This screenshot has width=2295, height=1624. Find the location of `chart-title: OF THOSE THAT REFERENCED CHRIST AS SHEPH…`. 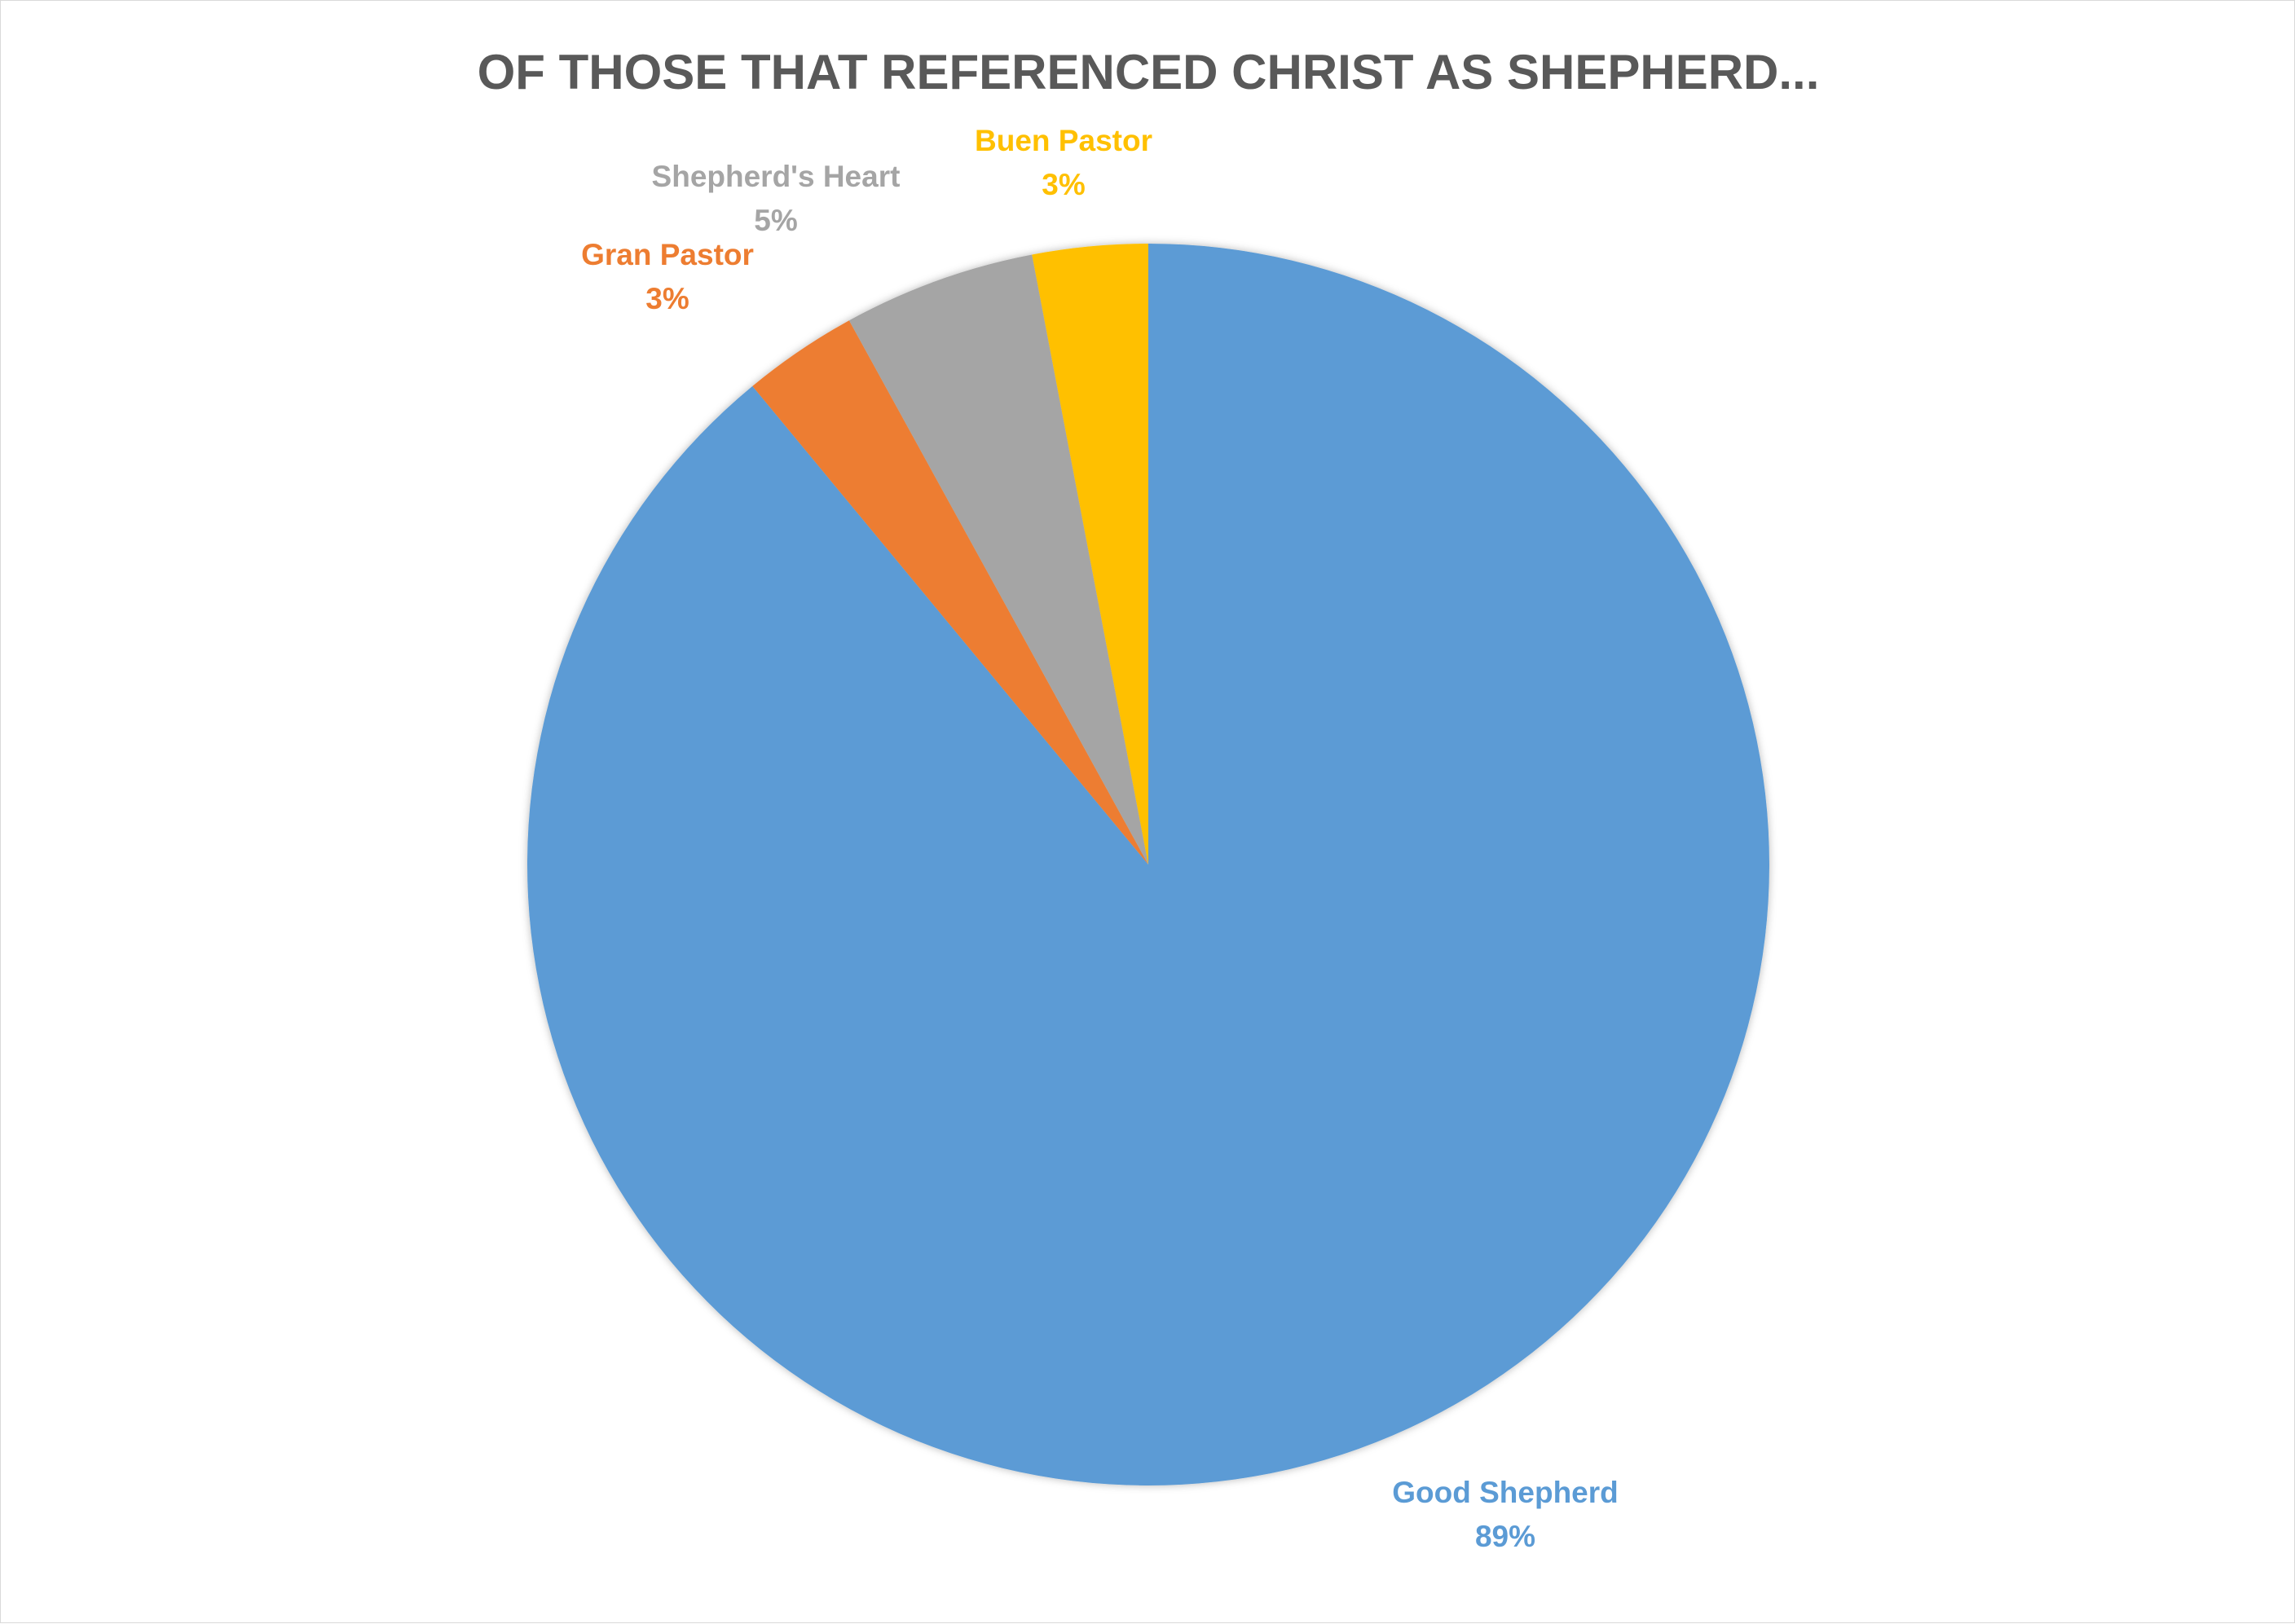

chart-title: OF THOSE THAT REFERENCED CHRIST AS SHEPH… is located at coordinates (1149, 72).